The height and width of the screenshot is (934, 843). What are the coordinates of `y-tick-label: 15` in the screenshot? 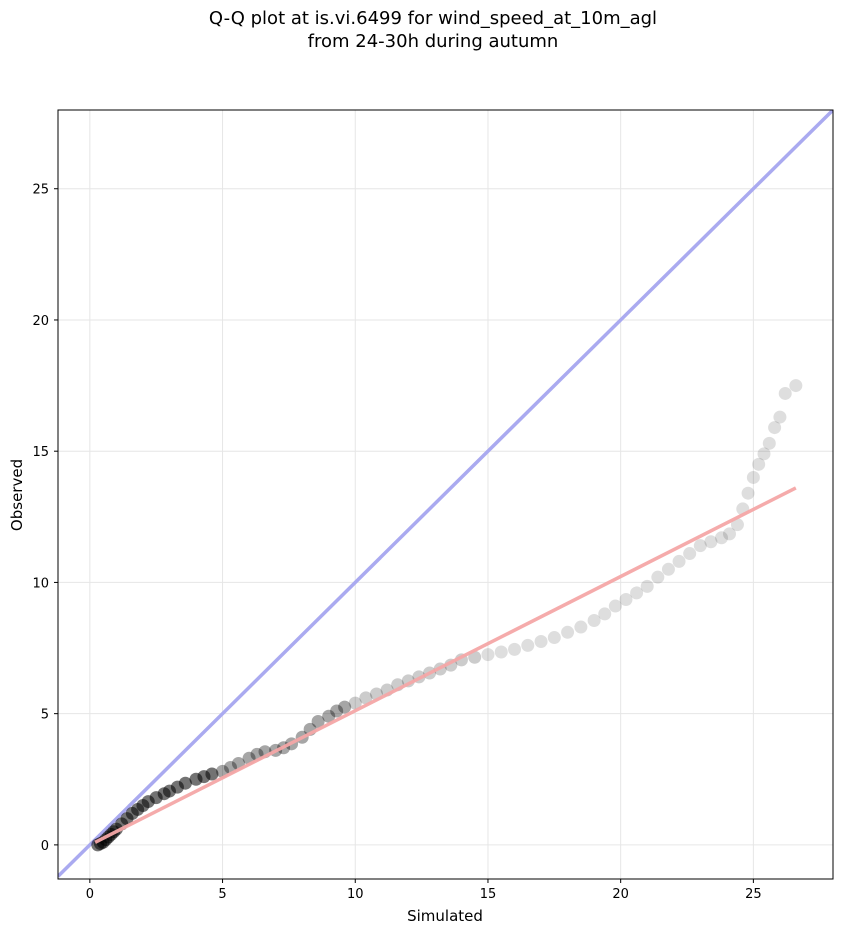 It's located at (40, 452).